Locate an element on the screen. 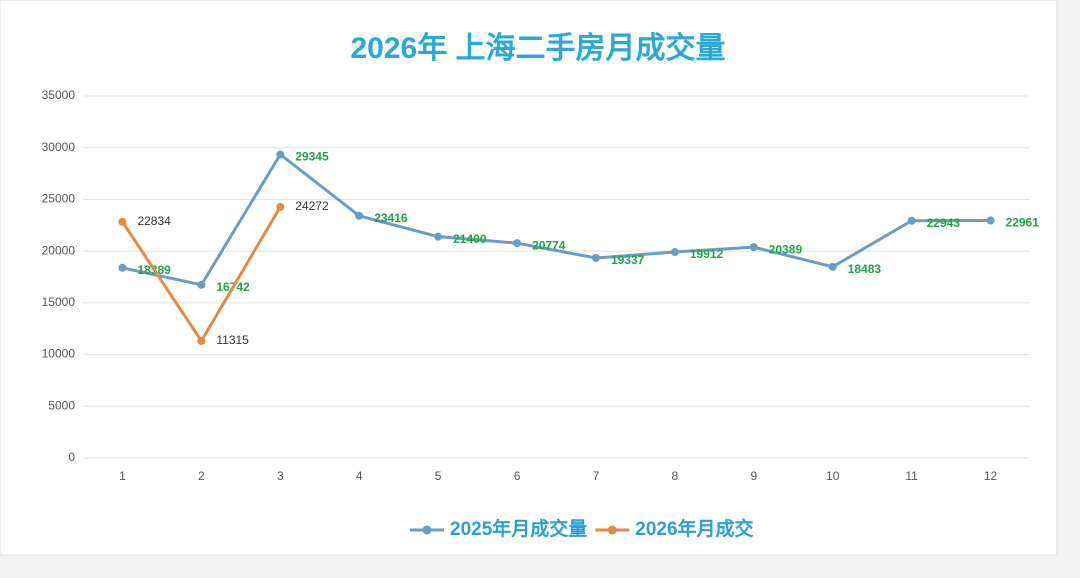 This screenshot has height=578, width=1080. data-label: 20774 is located at coordinates (549, 245).